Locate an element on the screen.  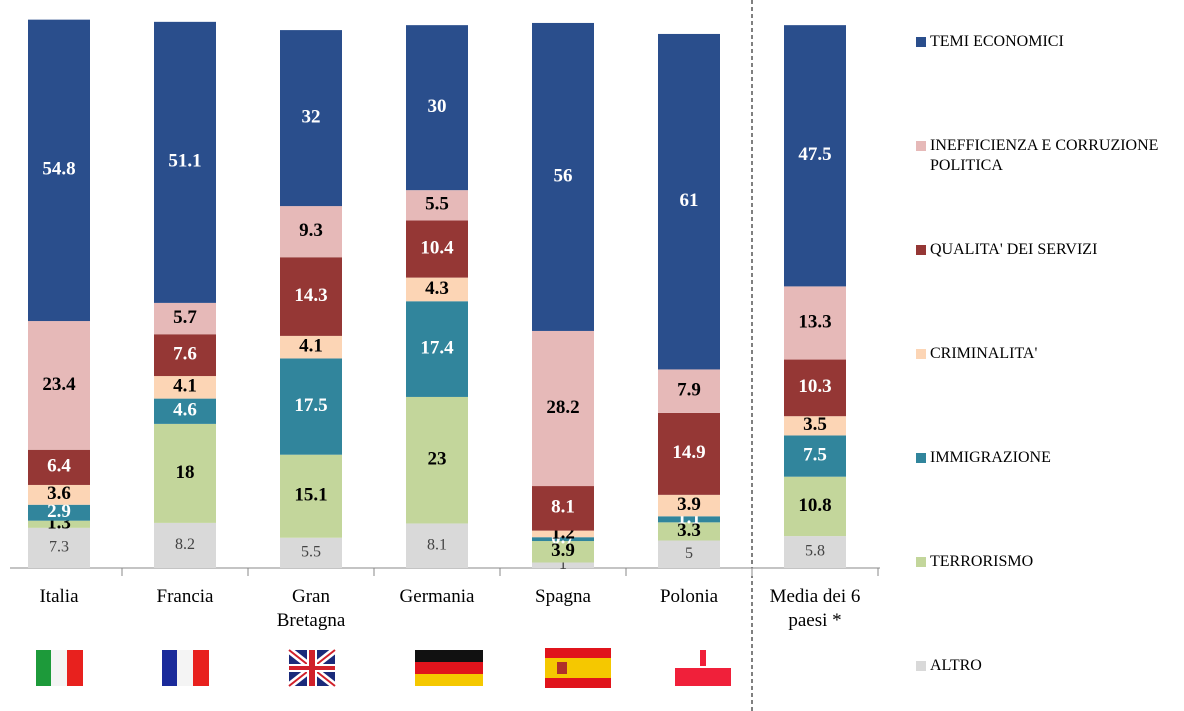
legend-label: QUALITA' DEI SERVIZI is located at coordinates (1014, 249).